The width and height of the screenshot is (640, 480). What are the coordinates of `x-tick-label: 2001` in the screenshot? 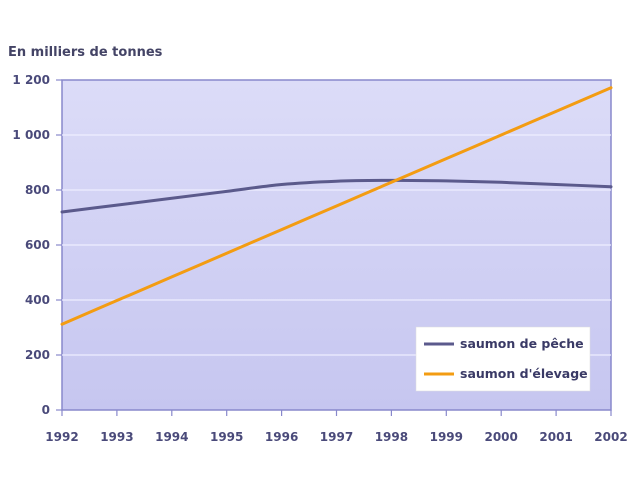 It's located at (555, 437).